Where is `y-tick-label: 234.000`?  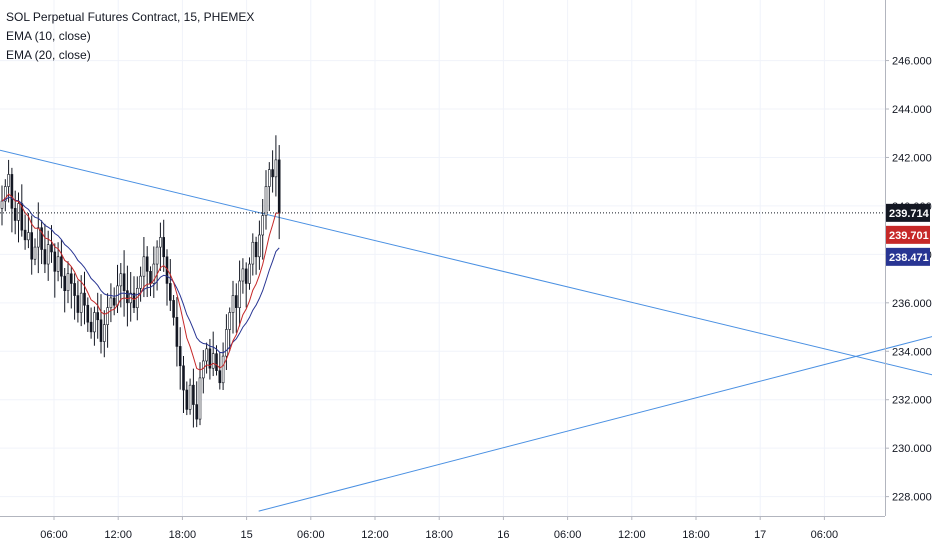 y-tick-label: 234.000 is located at coordinates (912, 352).